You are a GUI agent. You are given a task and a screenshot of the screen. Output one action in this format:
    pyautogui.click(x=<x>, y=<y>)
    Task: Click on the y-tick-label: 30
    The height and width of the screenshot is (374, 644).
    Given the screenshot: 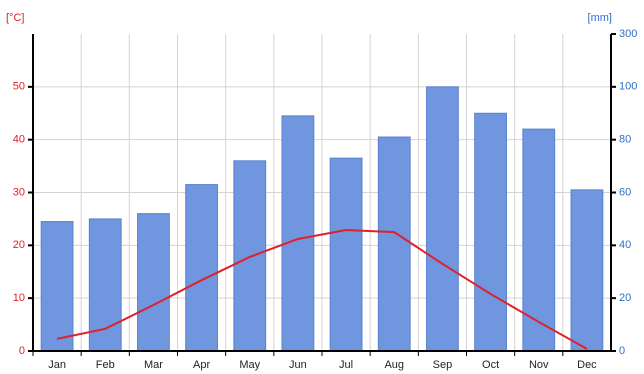 What is the action you would take?
    pyautogui.click(x=19, y=192)
    